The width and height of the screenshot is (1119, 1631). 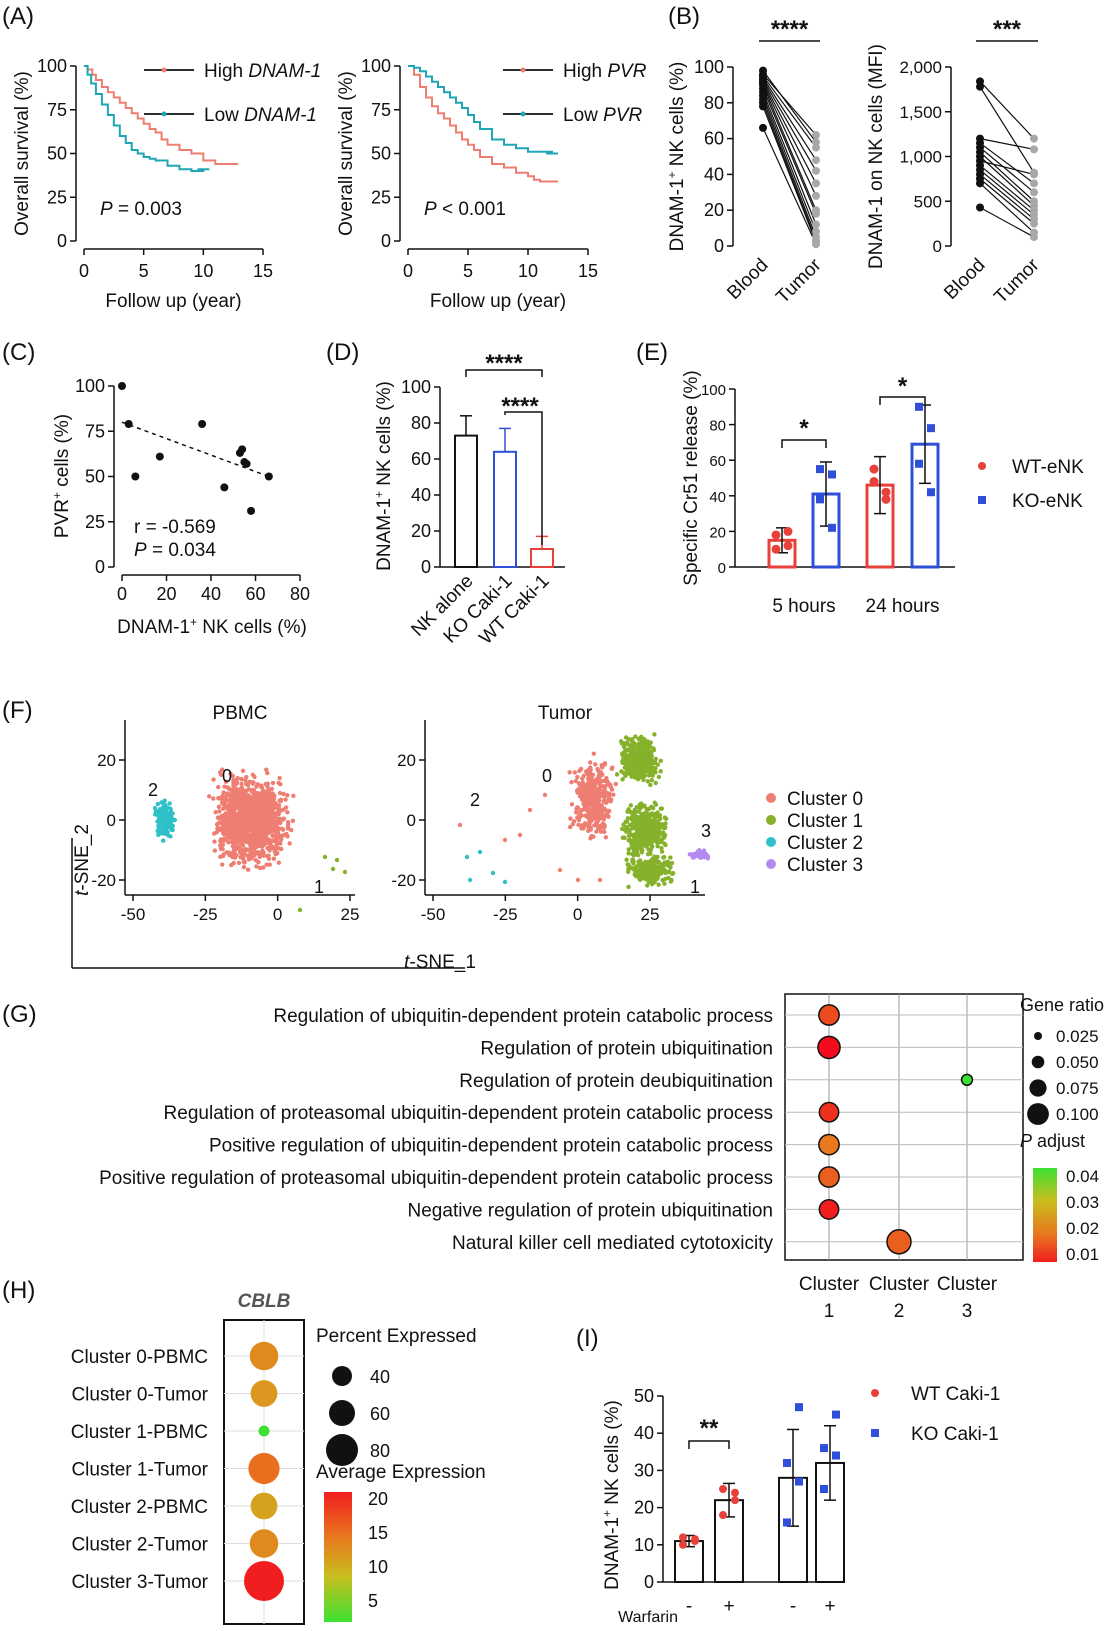 I want to click on significance-stars: ****, so click(x=520, y=406).